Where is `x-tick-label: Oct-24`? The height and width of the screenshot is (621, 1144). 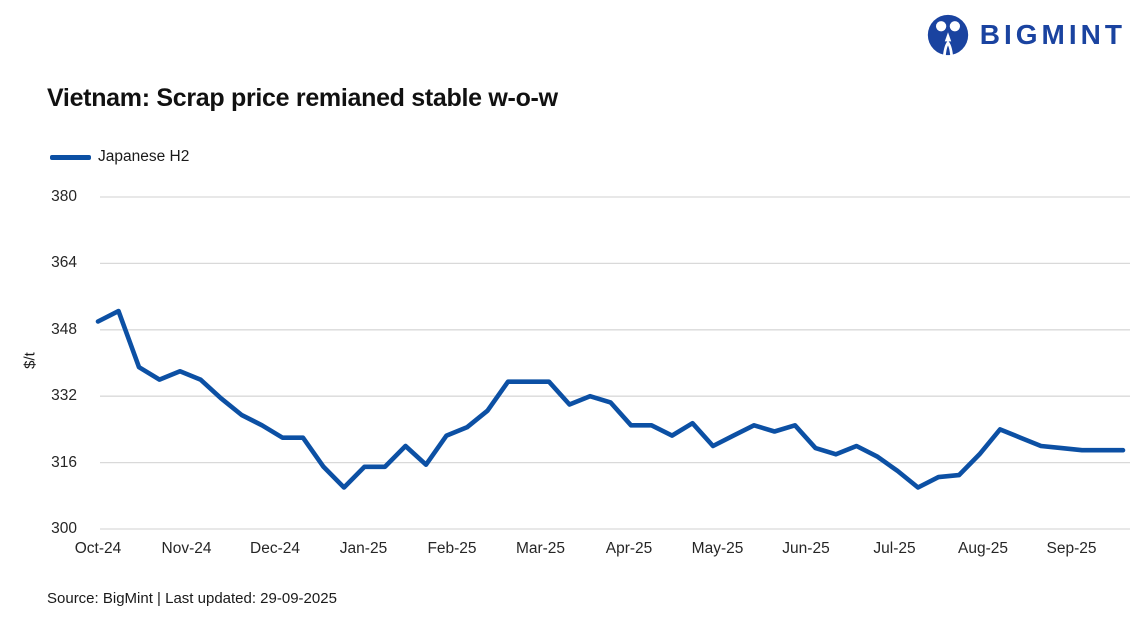
x-tick-label: Oct-24 is located at coordinates (98, 548).